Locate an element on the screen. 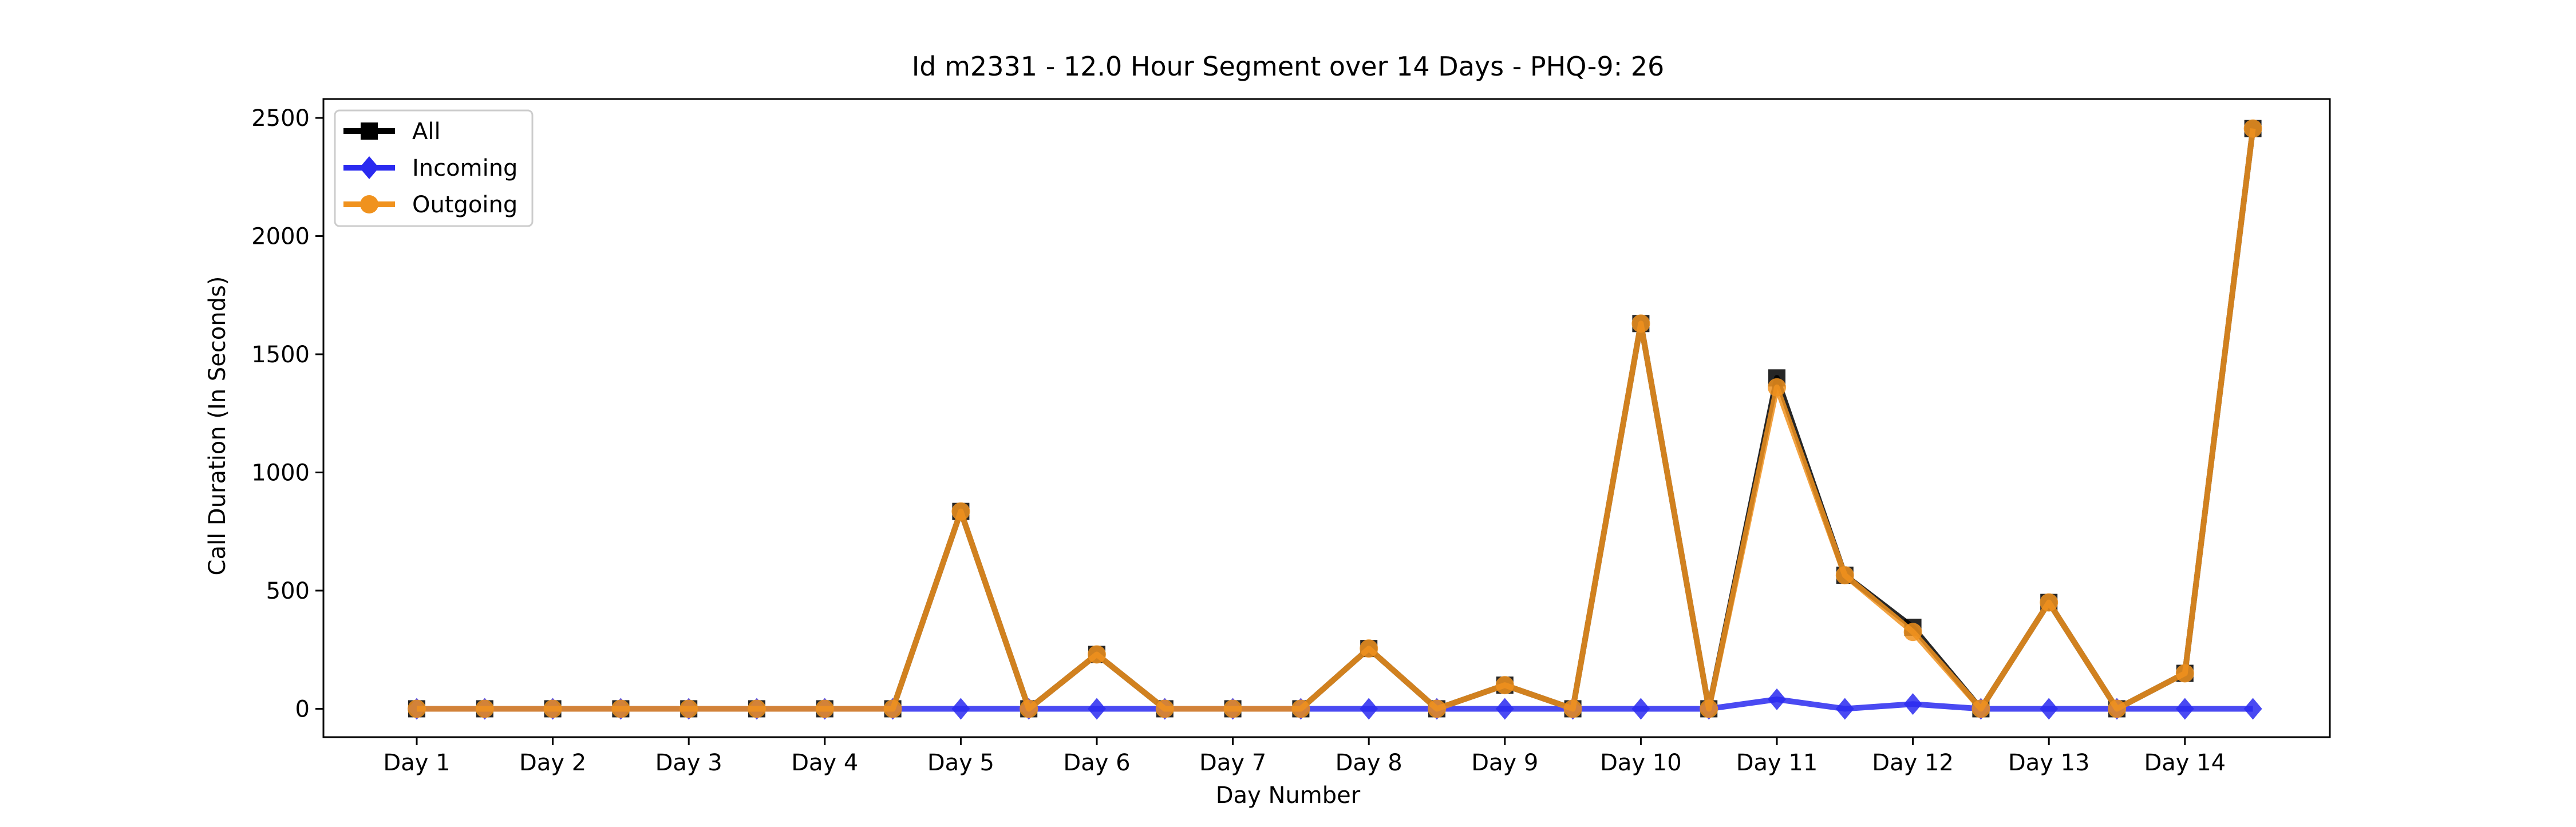 Image resolution: width=2576 pixels, height=827 pixels. x-tick-label: Day 2 is located at coordinates (552, 763).